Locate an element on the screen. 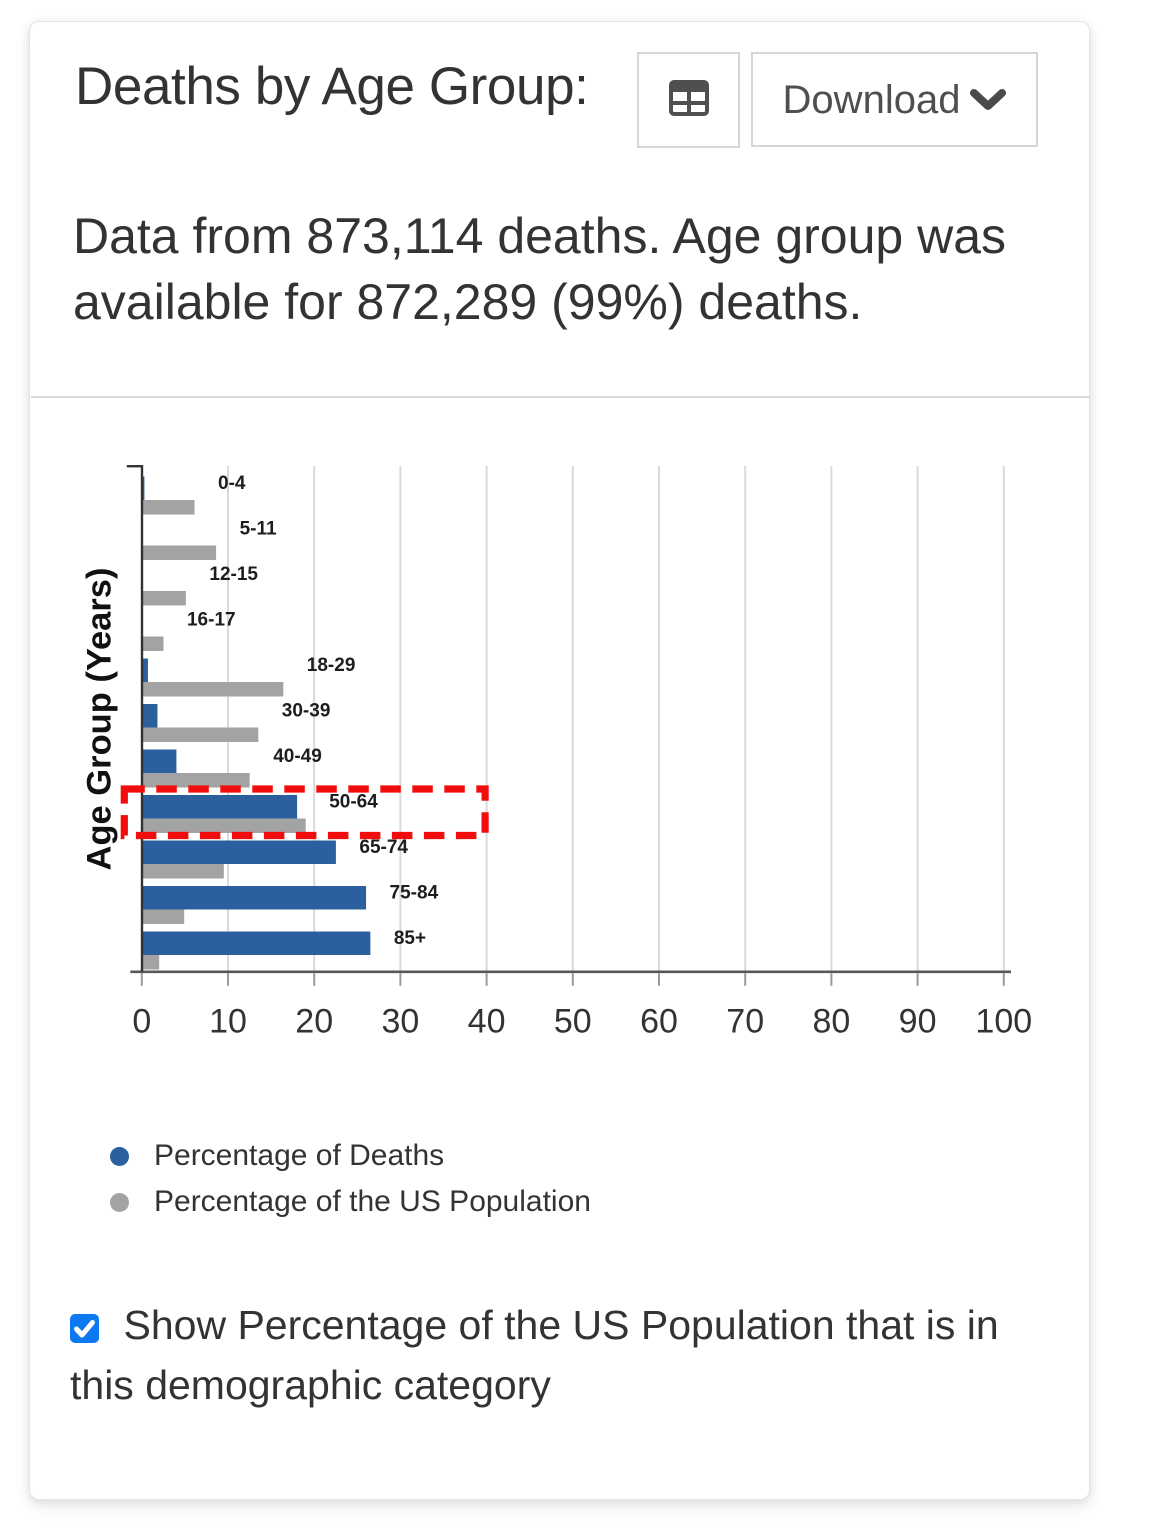  category-label-0-4: 0-4 is located at coordinates (232, 483).